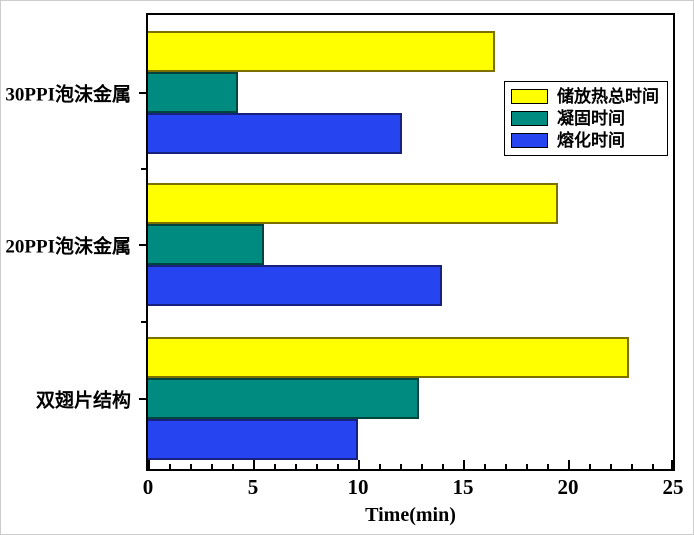 The height and width of the screenshot is (535, 694). Describe the element at coordinates (591, 140) in the screenshot. I see `legend-label: 熔化时间` at that location.